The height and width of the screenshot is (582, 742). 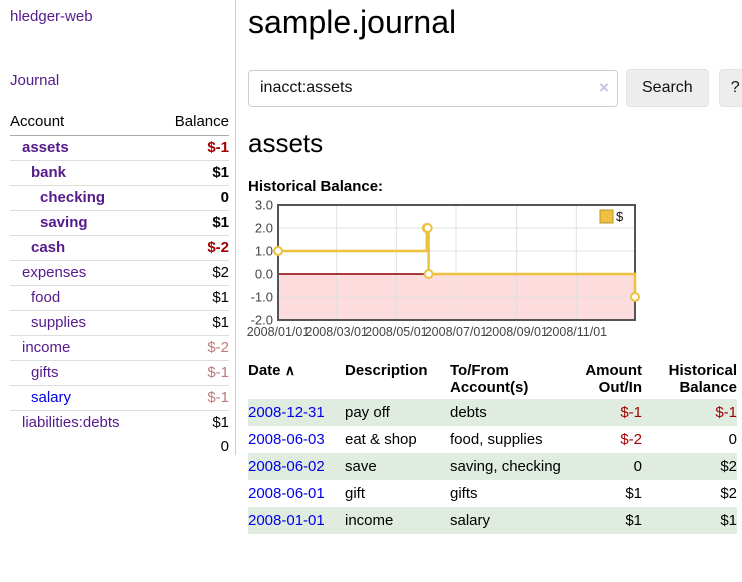 What do you see at coordinates (45, 147) in the screenshot?
I see `account-link-assets: assets` at bounding box center [45, 147].